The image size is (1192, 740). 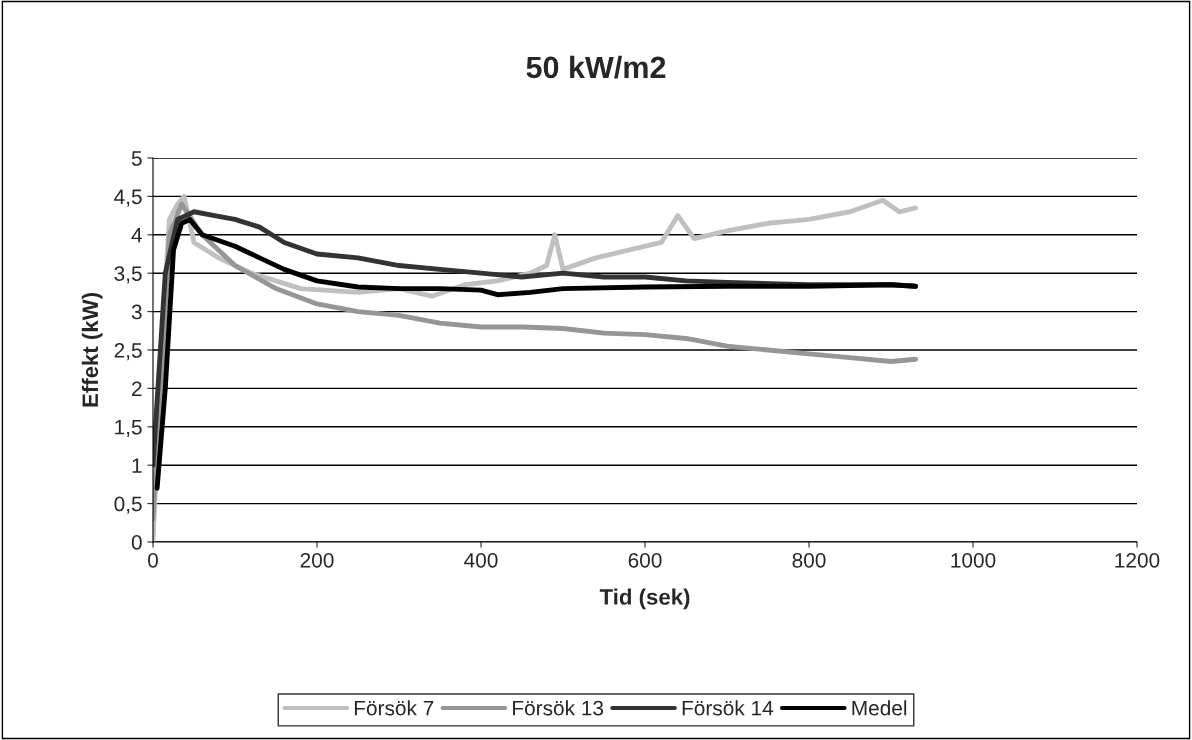 I want to click on y-tick-label: 0, so click(x=136, y=542).